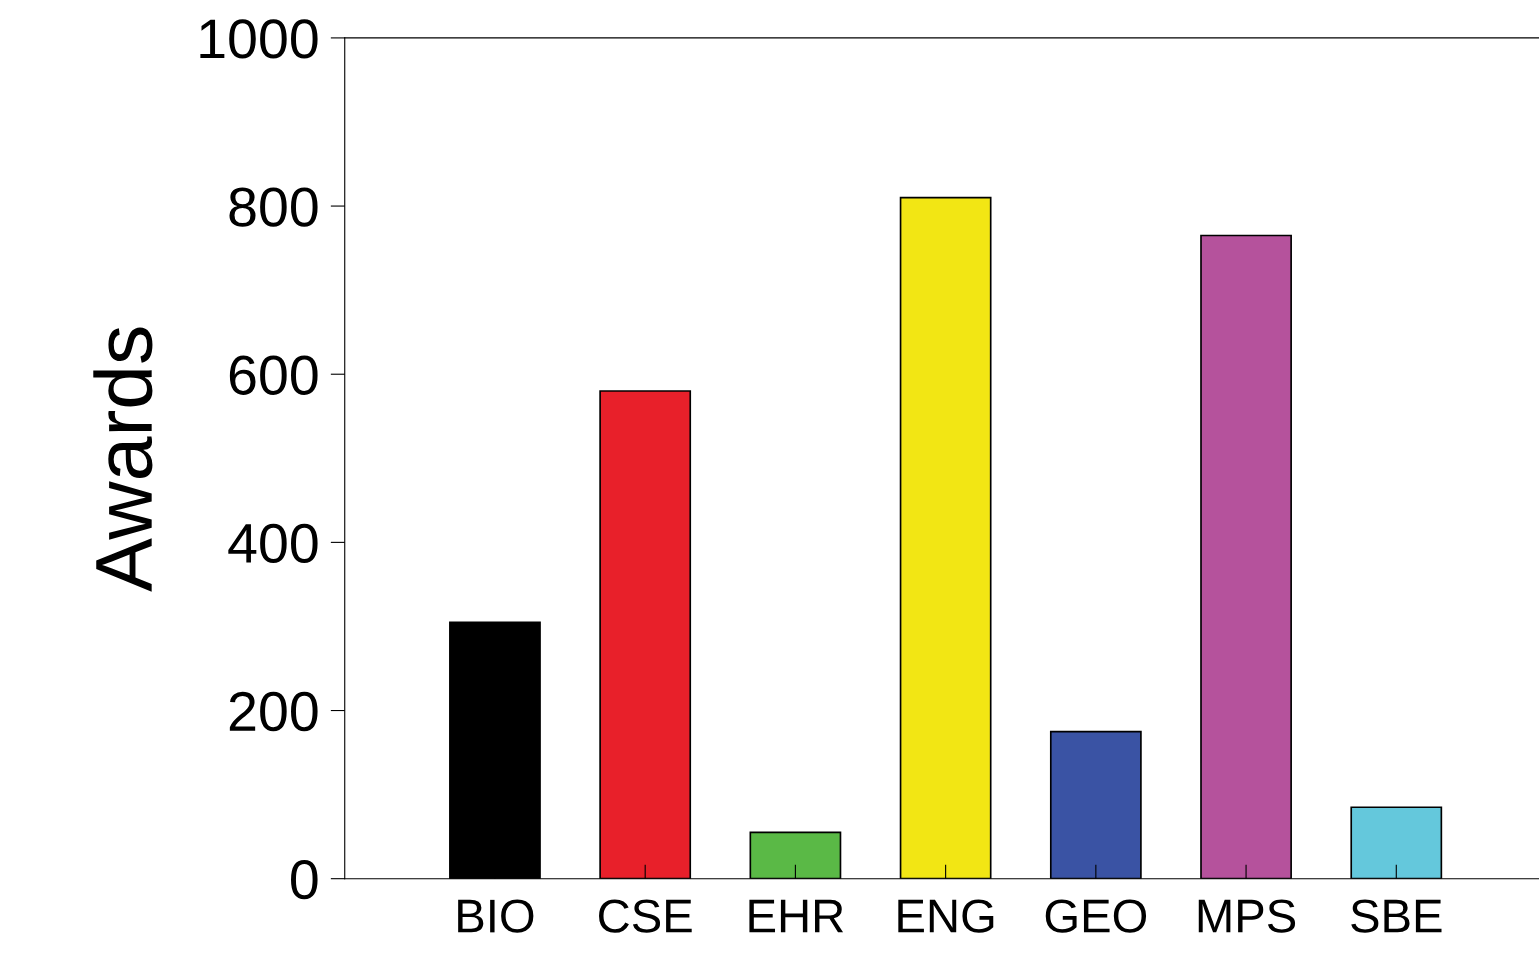 Image resolution: width=1539 pixels, height=972 pixels. I want to click on x-tick-label: MPS, so click(1247, 916).